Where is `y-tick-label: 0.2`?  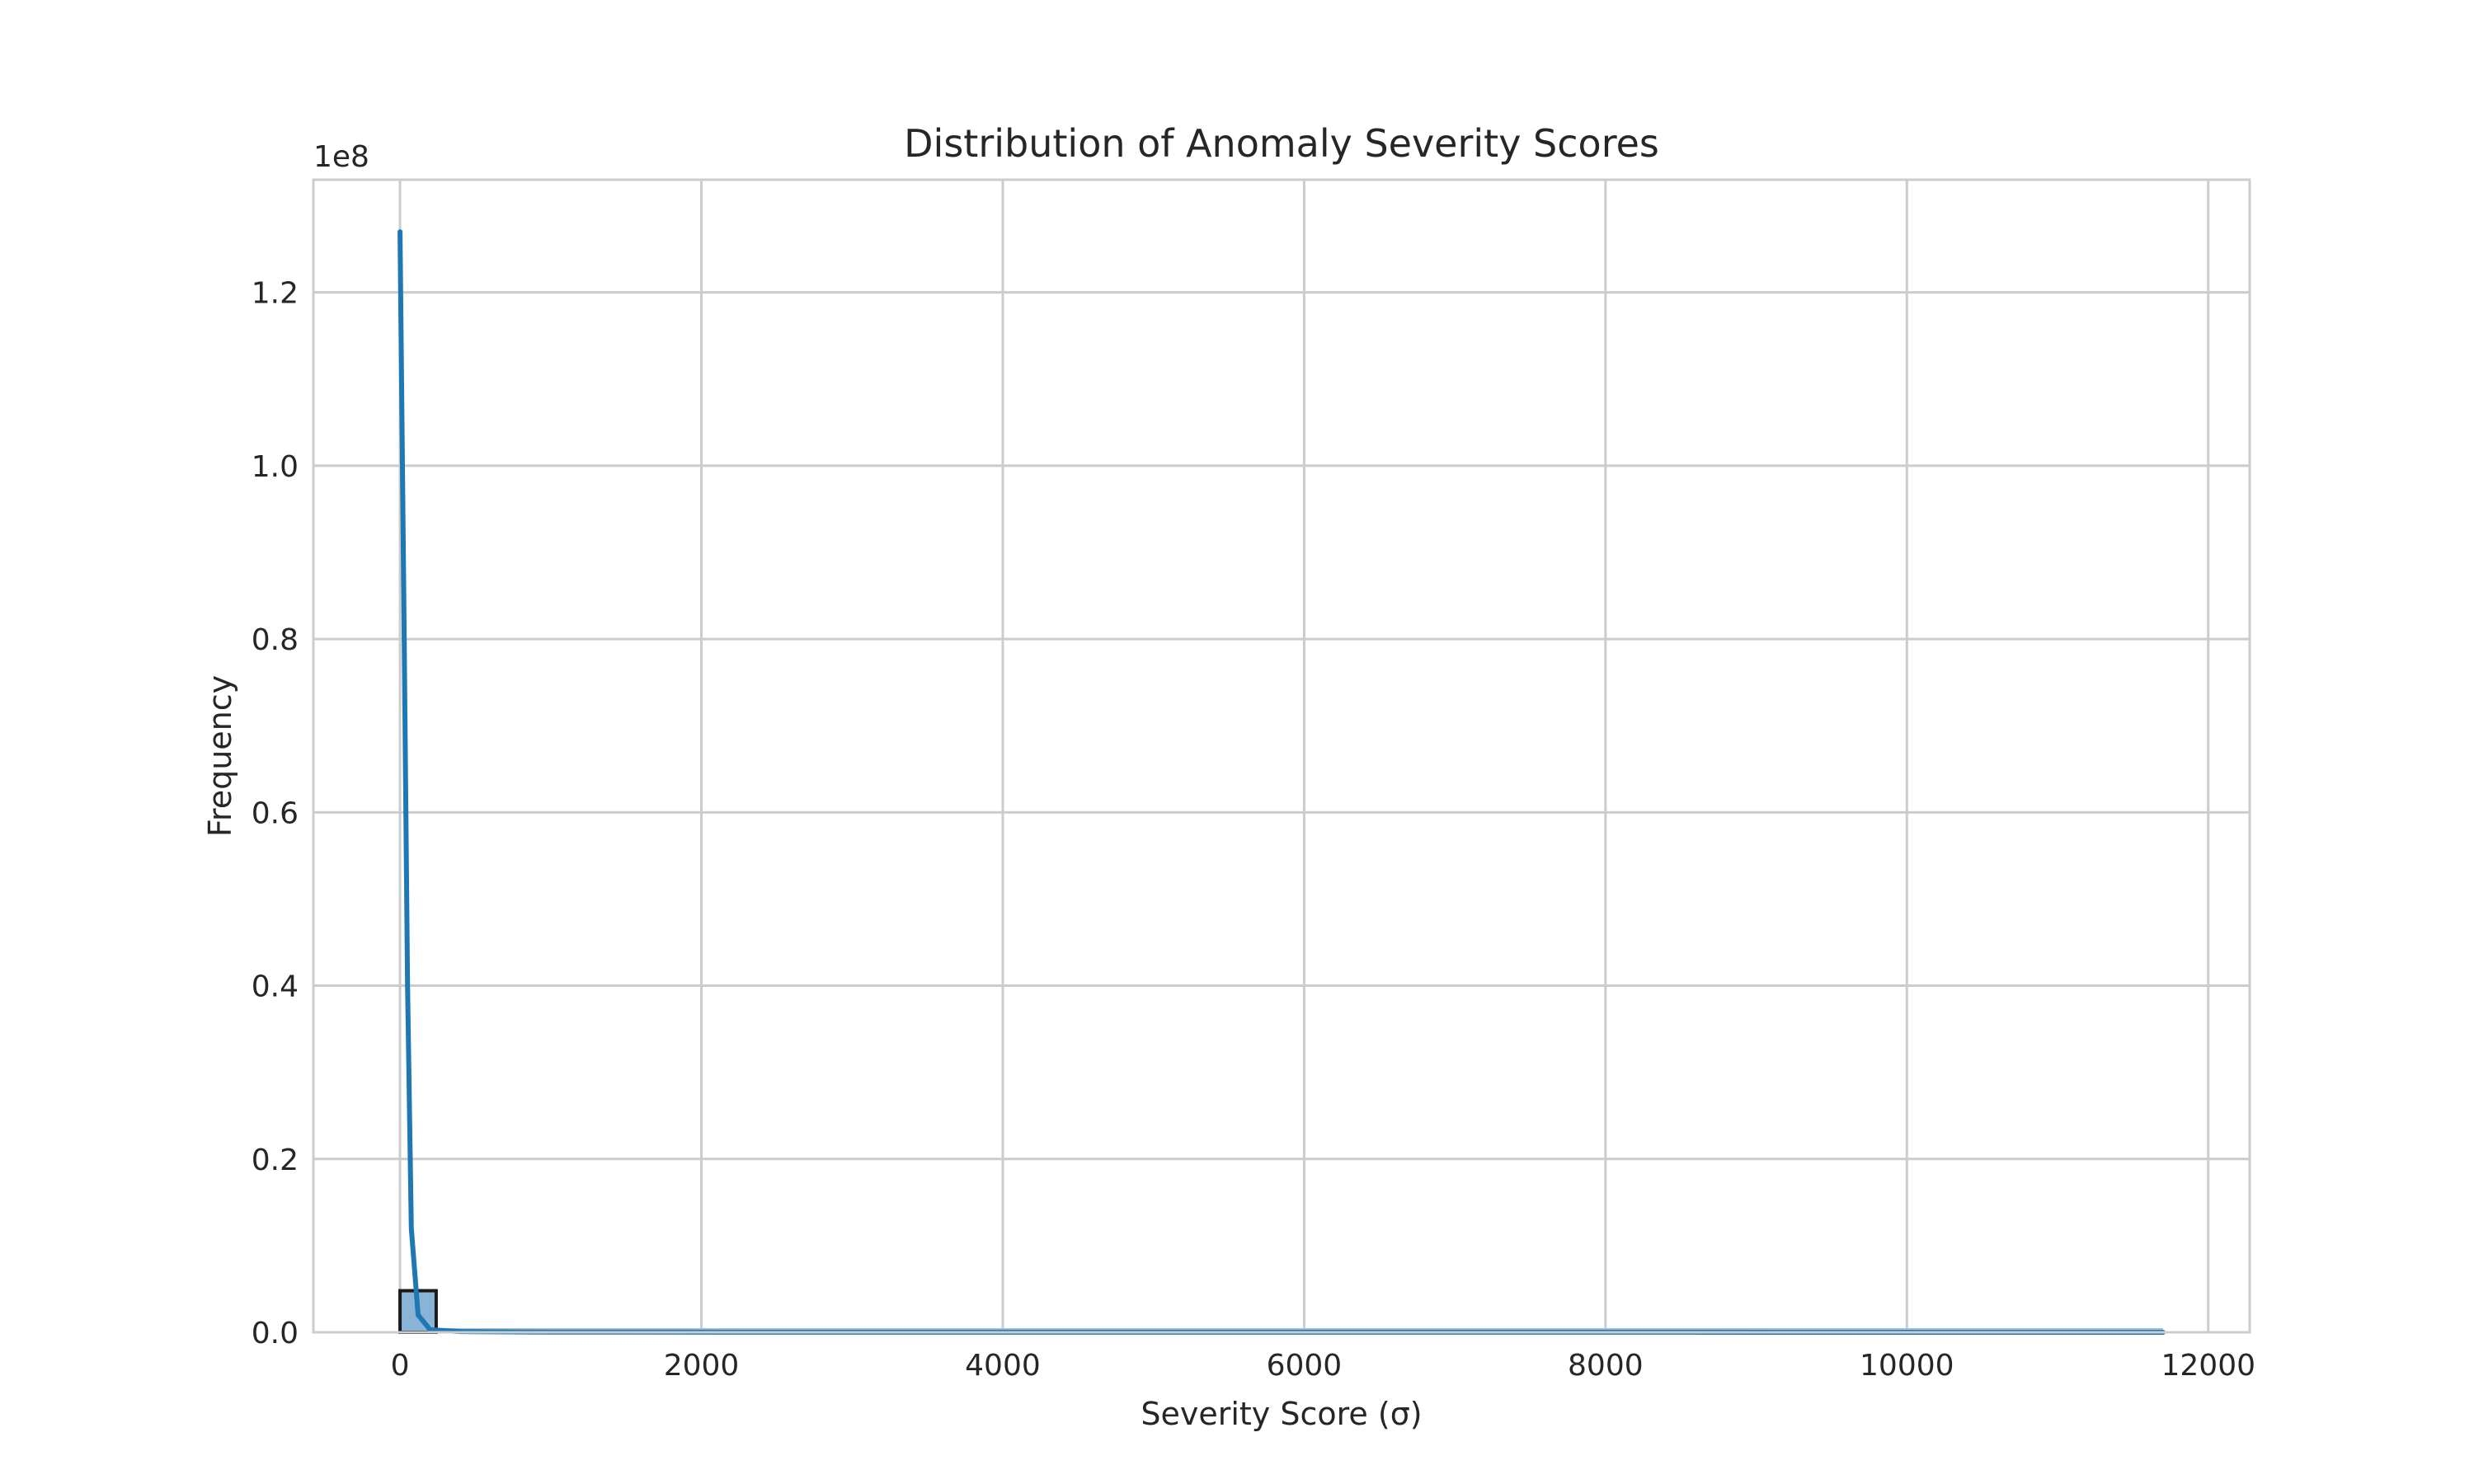 y-tick-label: 0.2 is located at coordinates (275, 1160).